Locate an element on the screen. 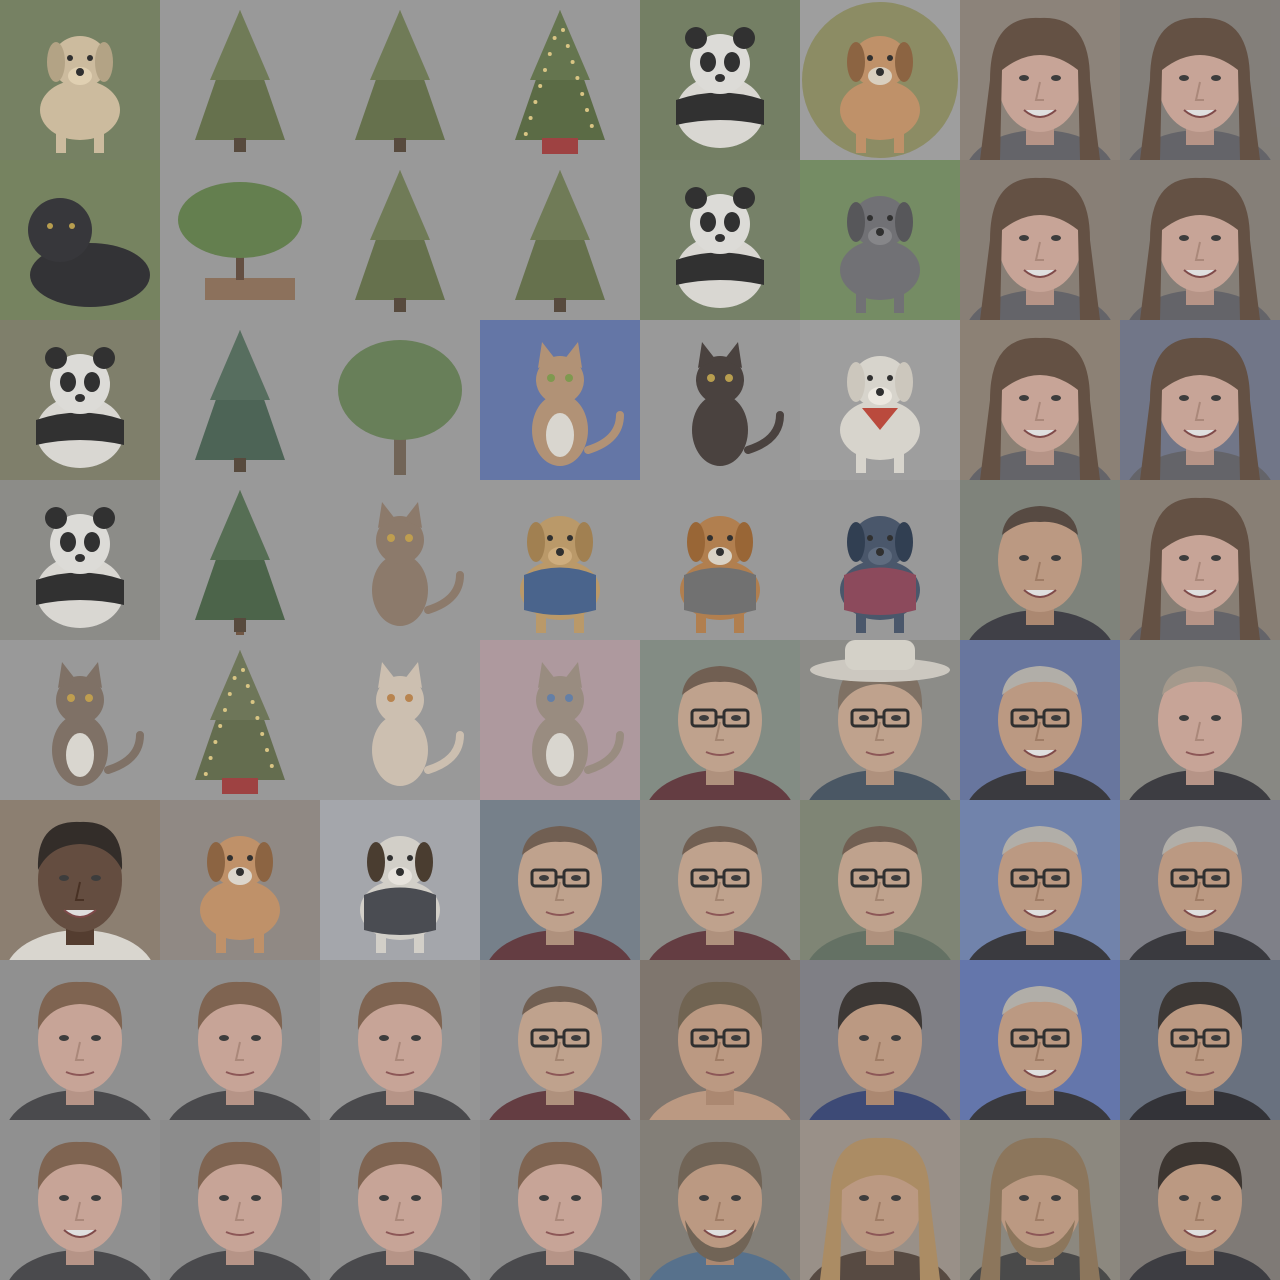  grid-tile-young-man-smiling is located at coordinates (80, 1200).